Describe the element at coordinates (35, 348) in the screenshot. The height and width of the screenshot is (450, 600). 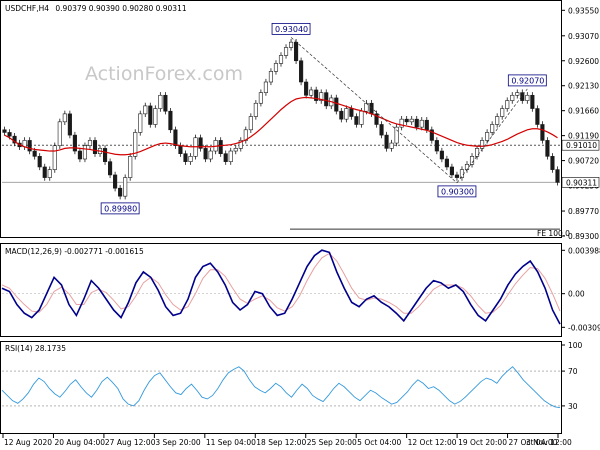
I see `rsi-label: RSI(14) 28.1735` at that location.